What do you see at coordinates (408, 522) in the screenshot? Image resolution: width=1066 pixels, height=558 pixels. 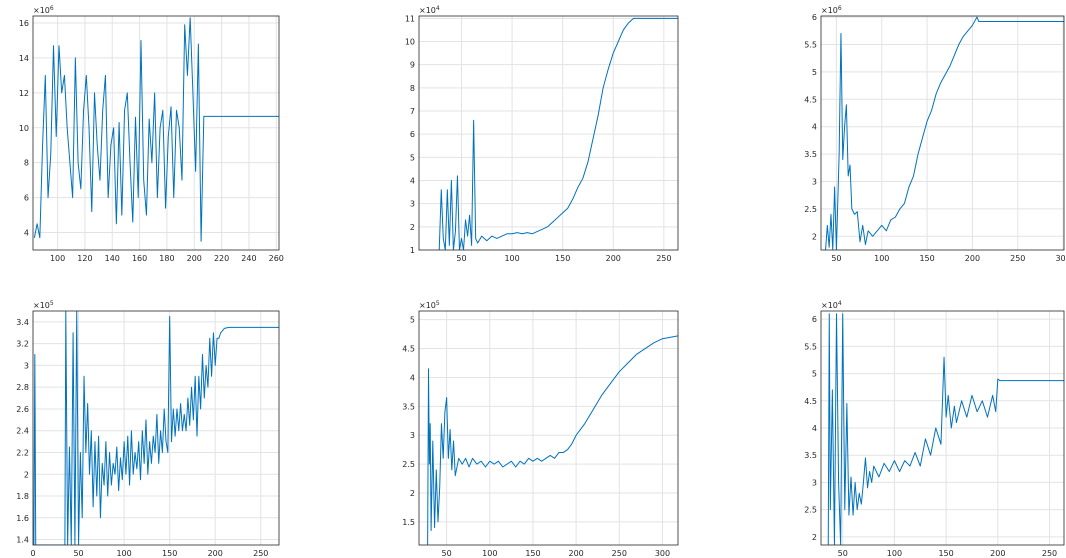 I see `y-tick-label: 1.5` at bounding box center [408, 522].